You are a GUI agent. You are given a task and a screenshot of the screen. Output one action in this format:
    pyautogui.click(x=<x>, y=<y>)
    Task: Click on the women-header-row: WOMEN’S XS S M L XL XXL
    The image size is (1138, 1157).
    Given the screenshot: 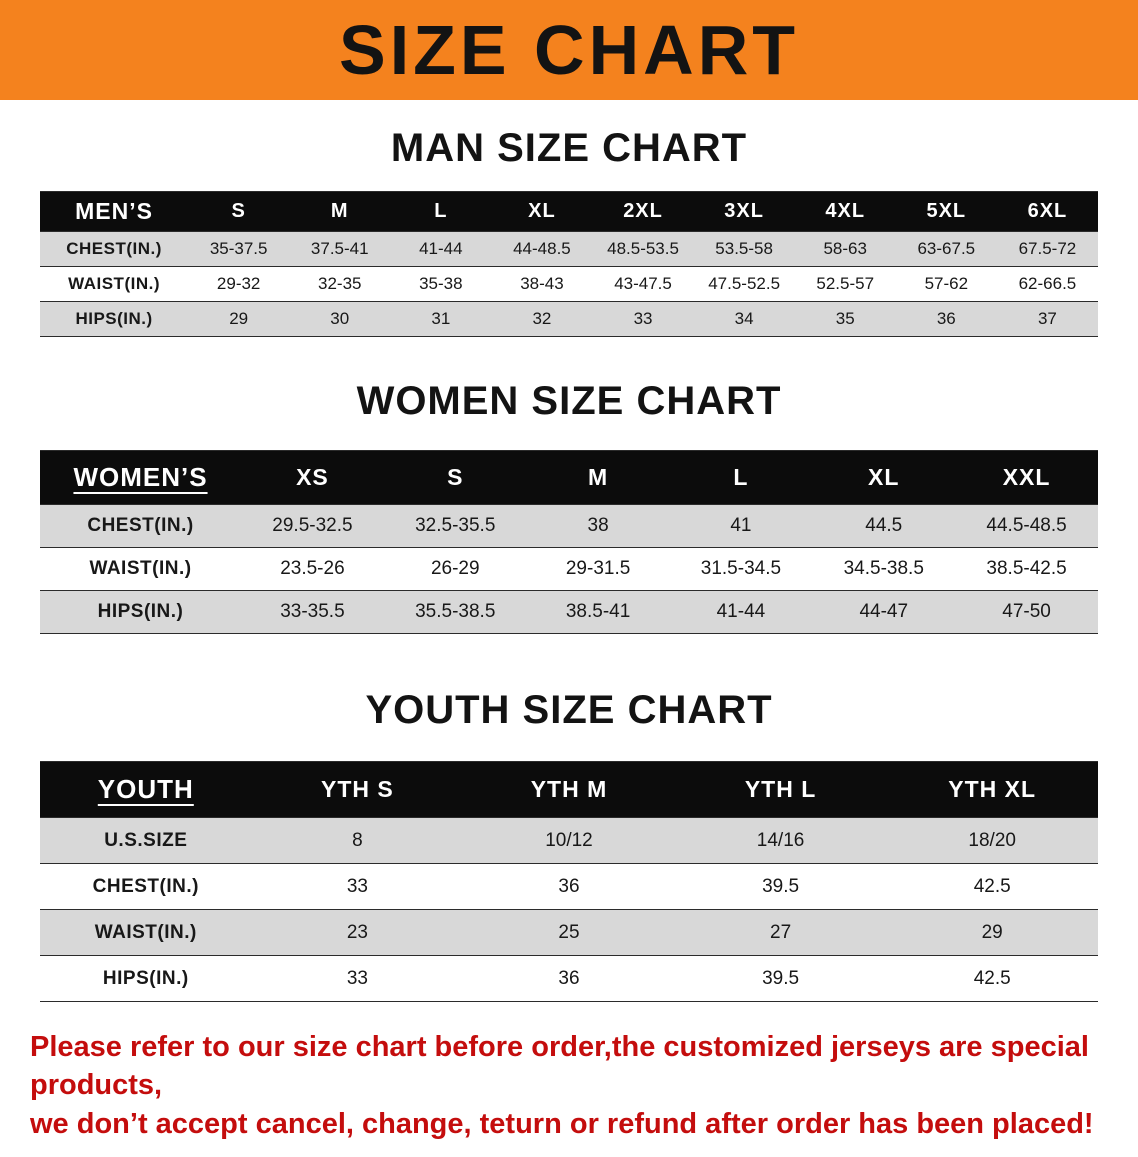 What is the action you would take?
    pyautogui.click(x=569, y=477)
    